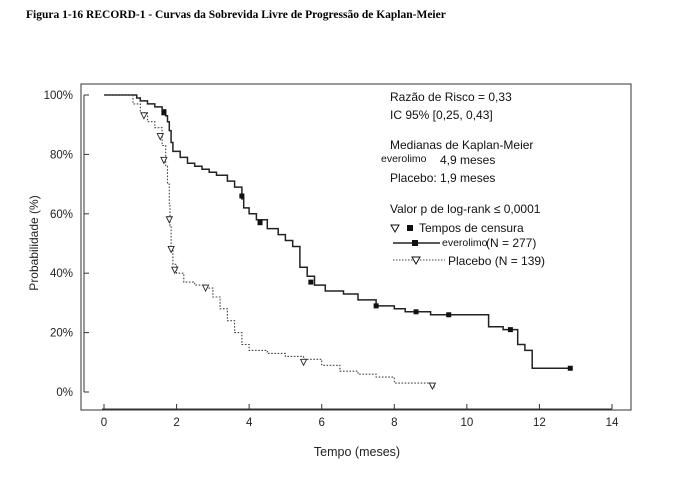  What do you see at coordinates (441, 115) in the screenshot?
I see `ci-text: IC 95% [0,25, 0,43]` at bounding box center [441, 115].